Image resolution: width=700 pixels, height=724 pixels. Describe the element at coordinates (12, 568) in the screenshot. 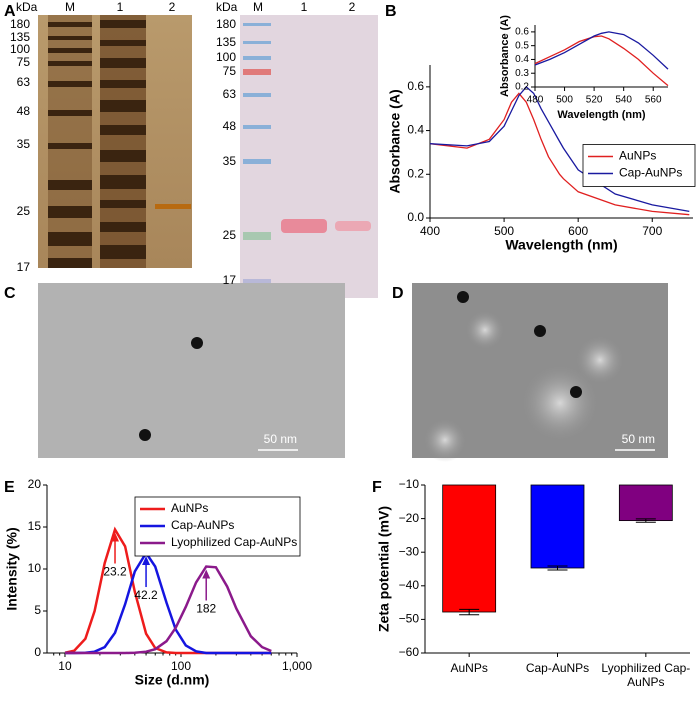

I see `y-axis-title: Intensity (%)` at that location.